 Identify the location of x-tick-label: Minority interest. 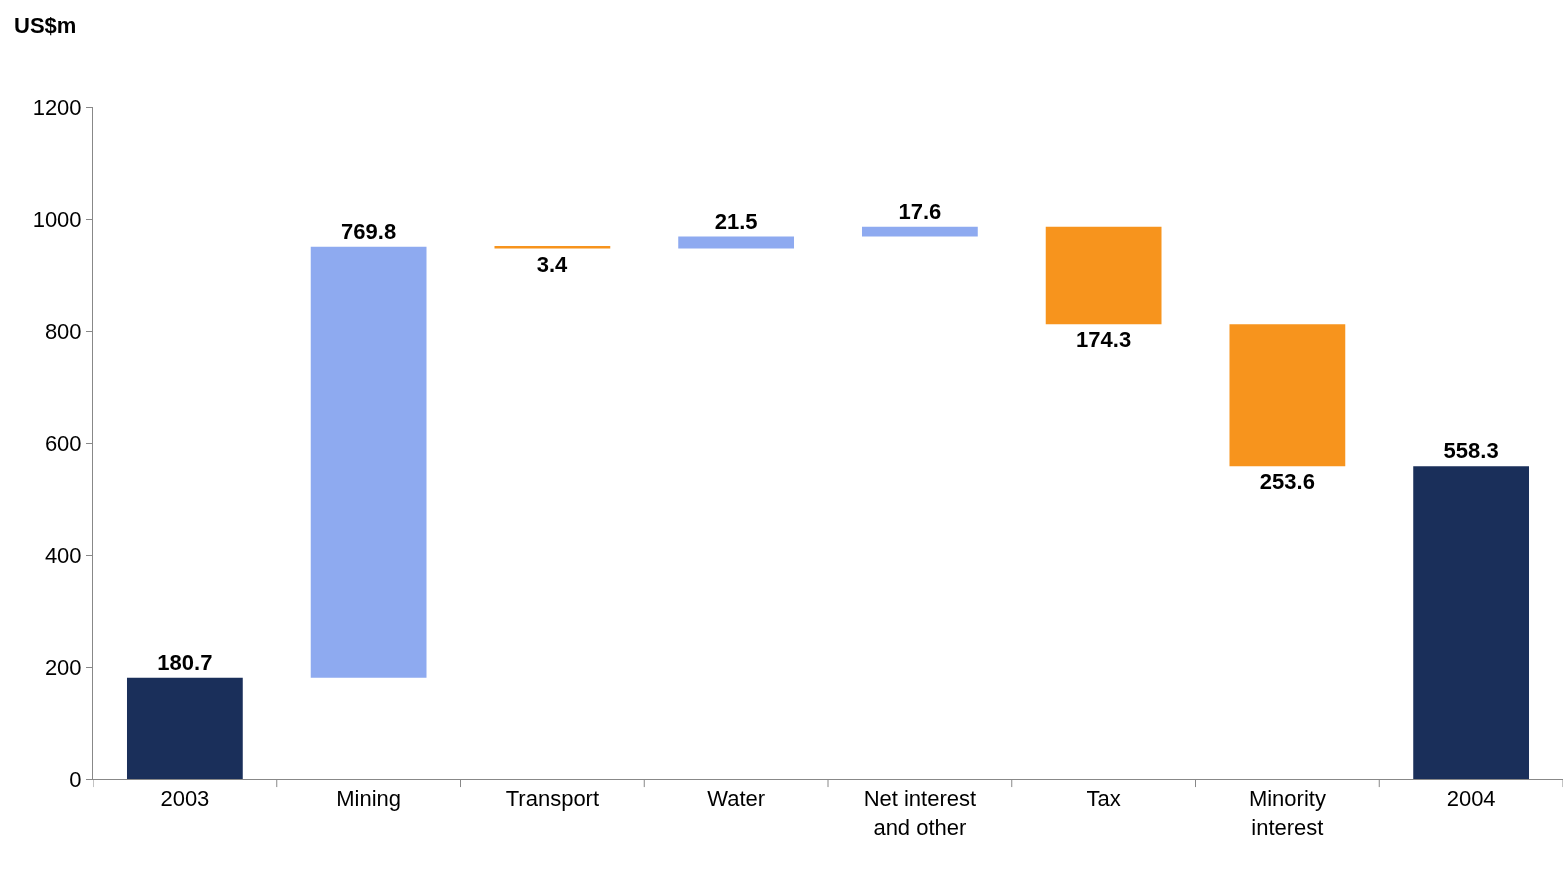
(1287, 813).